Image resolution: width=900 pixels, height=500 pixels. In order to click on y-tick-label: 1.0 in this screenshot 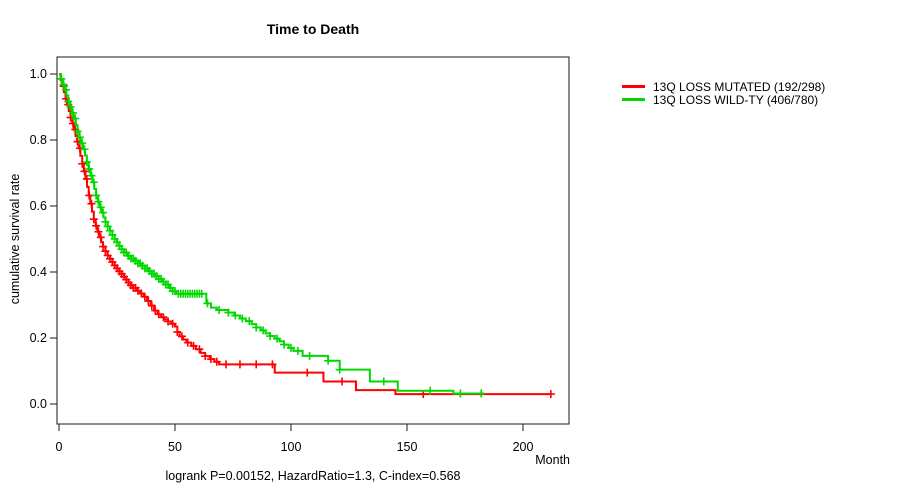, I will do `click(38, 74)`.